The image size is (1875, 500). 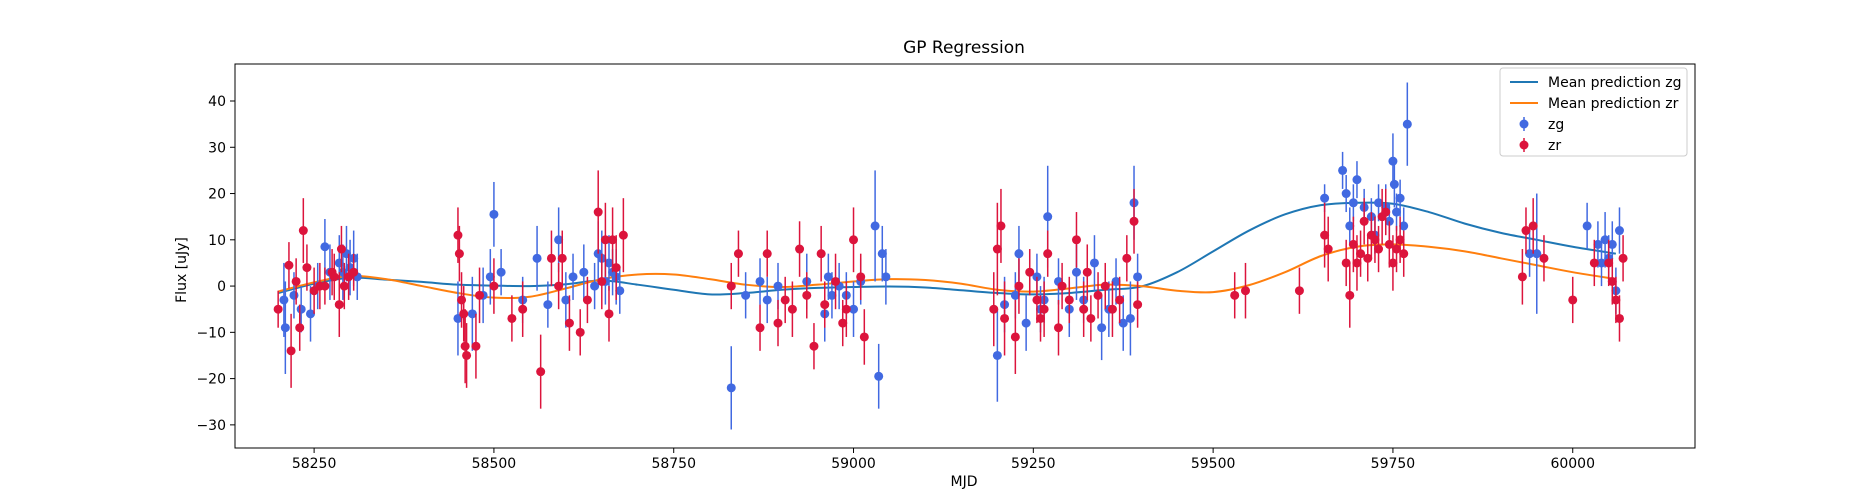 What do you see at coordinates (211, 426) in the screenshot?
I see `y-tick-label--30: −30` at bounding box center [211, 426].